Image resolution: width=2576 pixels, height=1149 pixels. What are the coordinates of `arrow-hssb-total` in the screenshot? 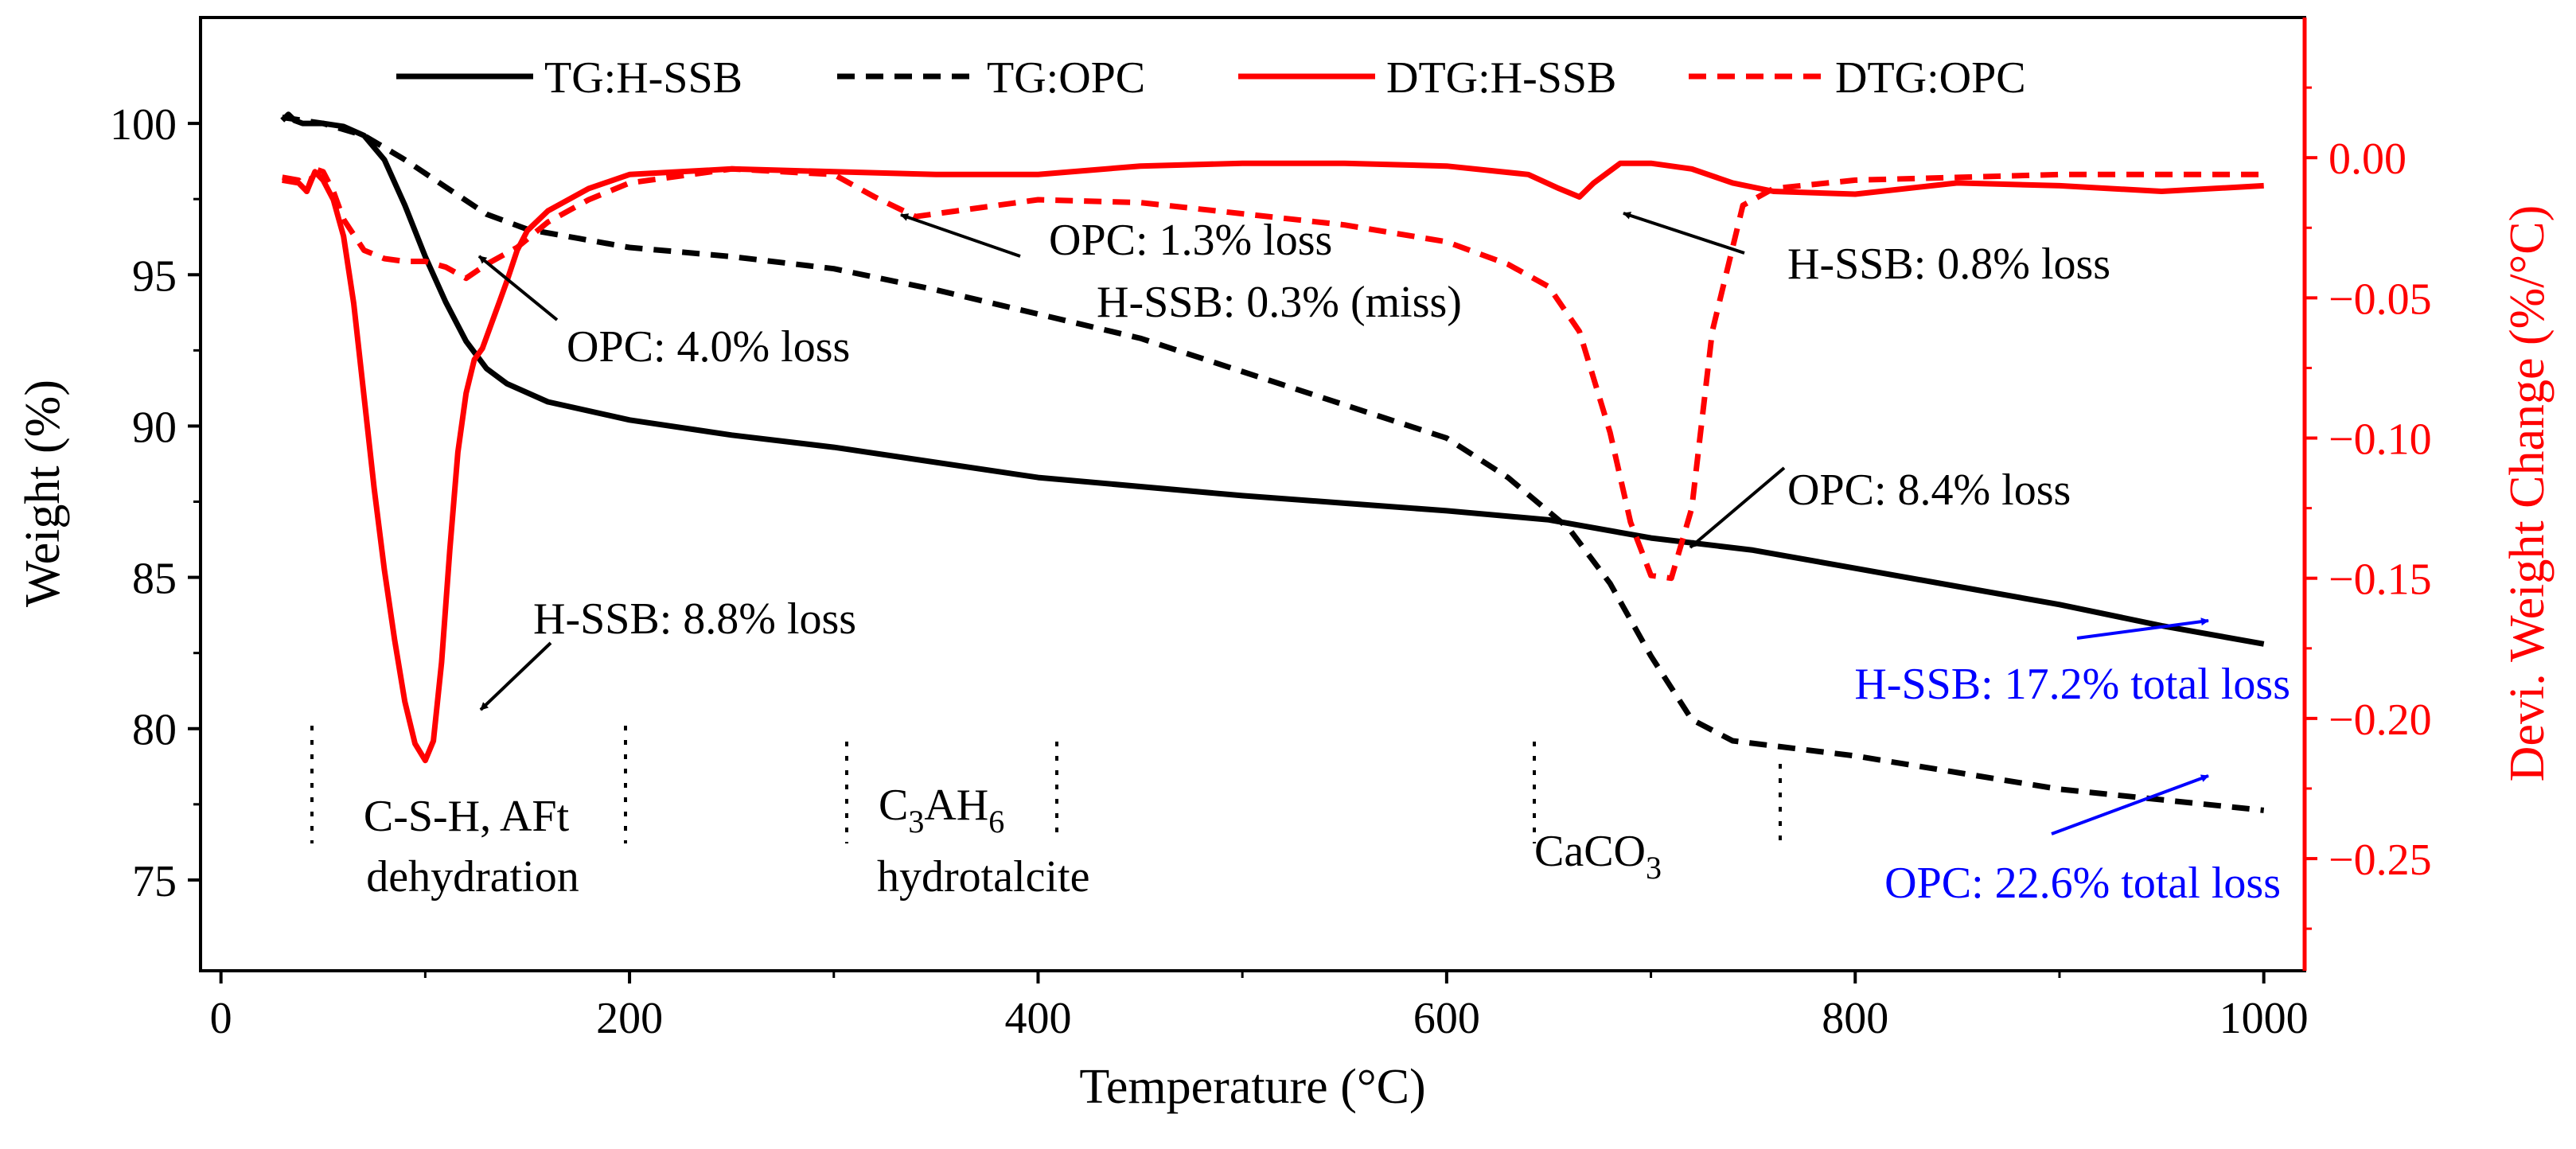 It's located at (2142, 628).